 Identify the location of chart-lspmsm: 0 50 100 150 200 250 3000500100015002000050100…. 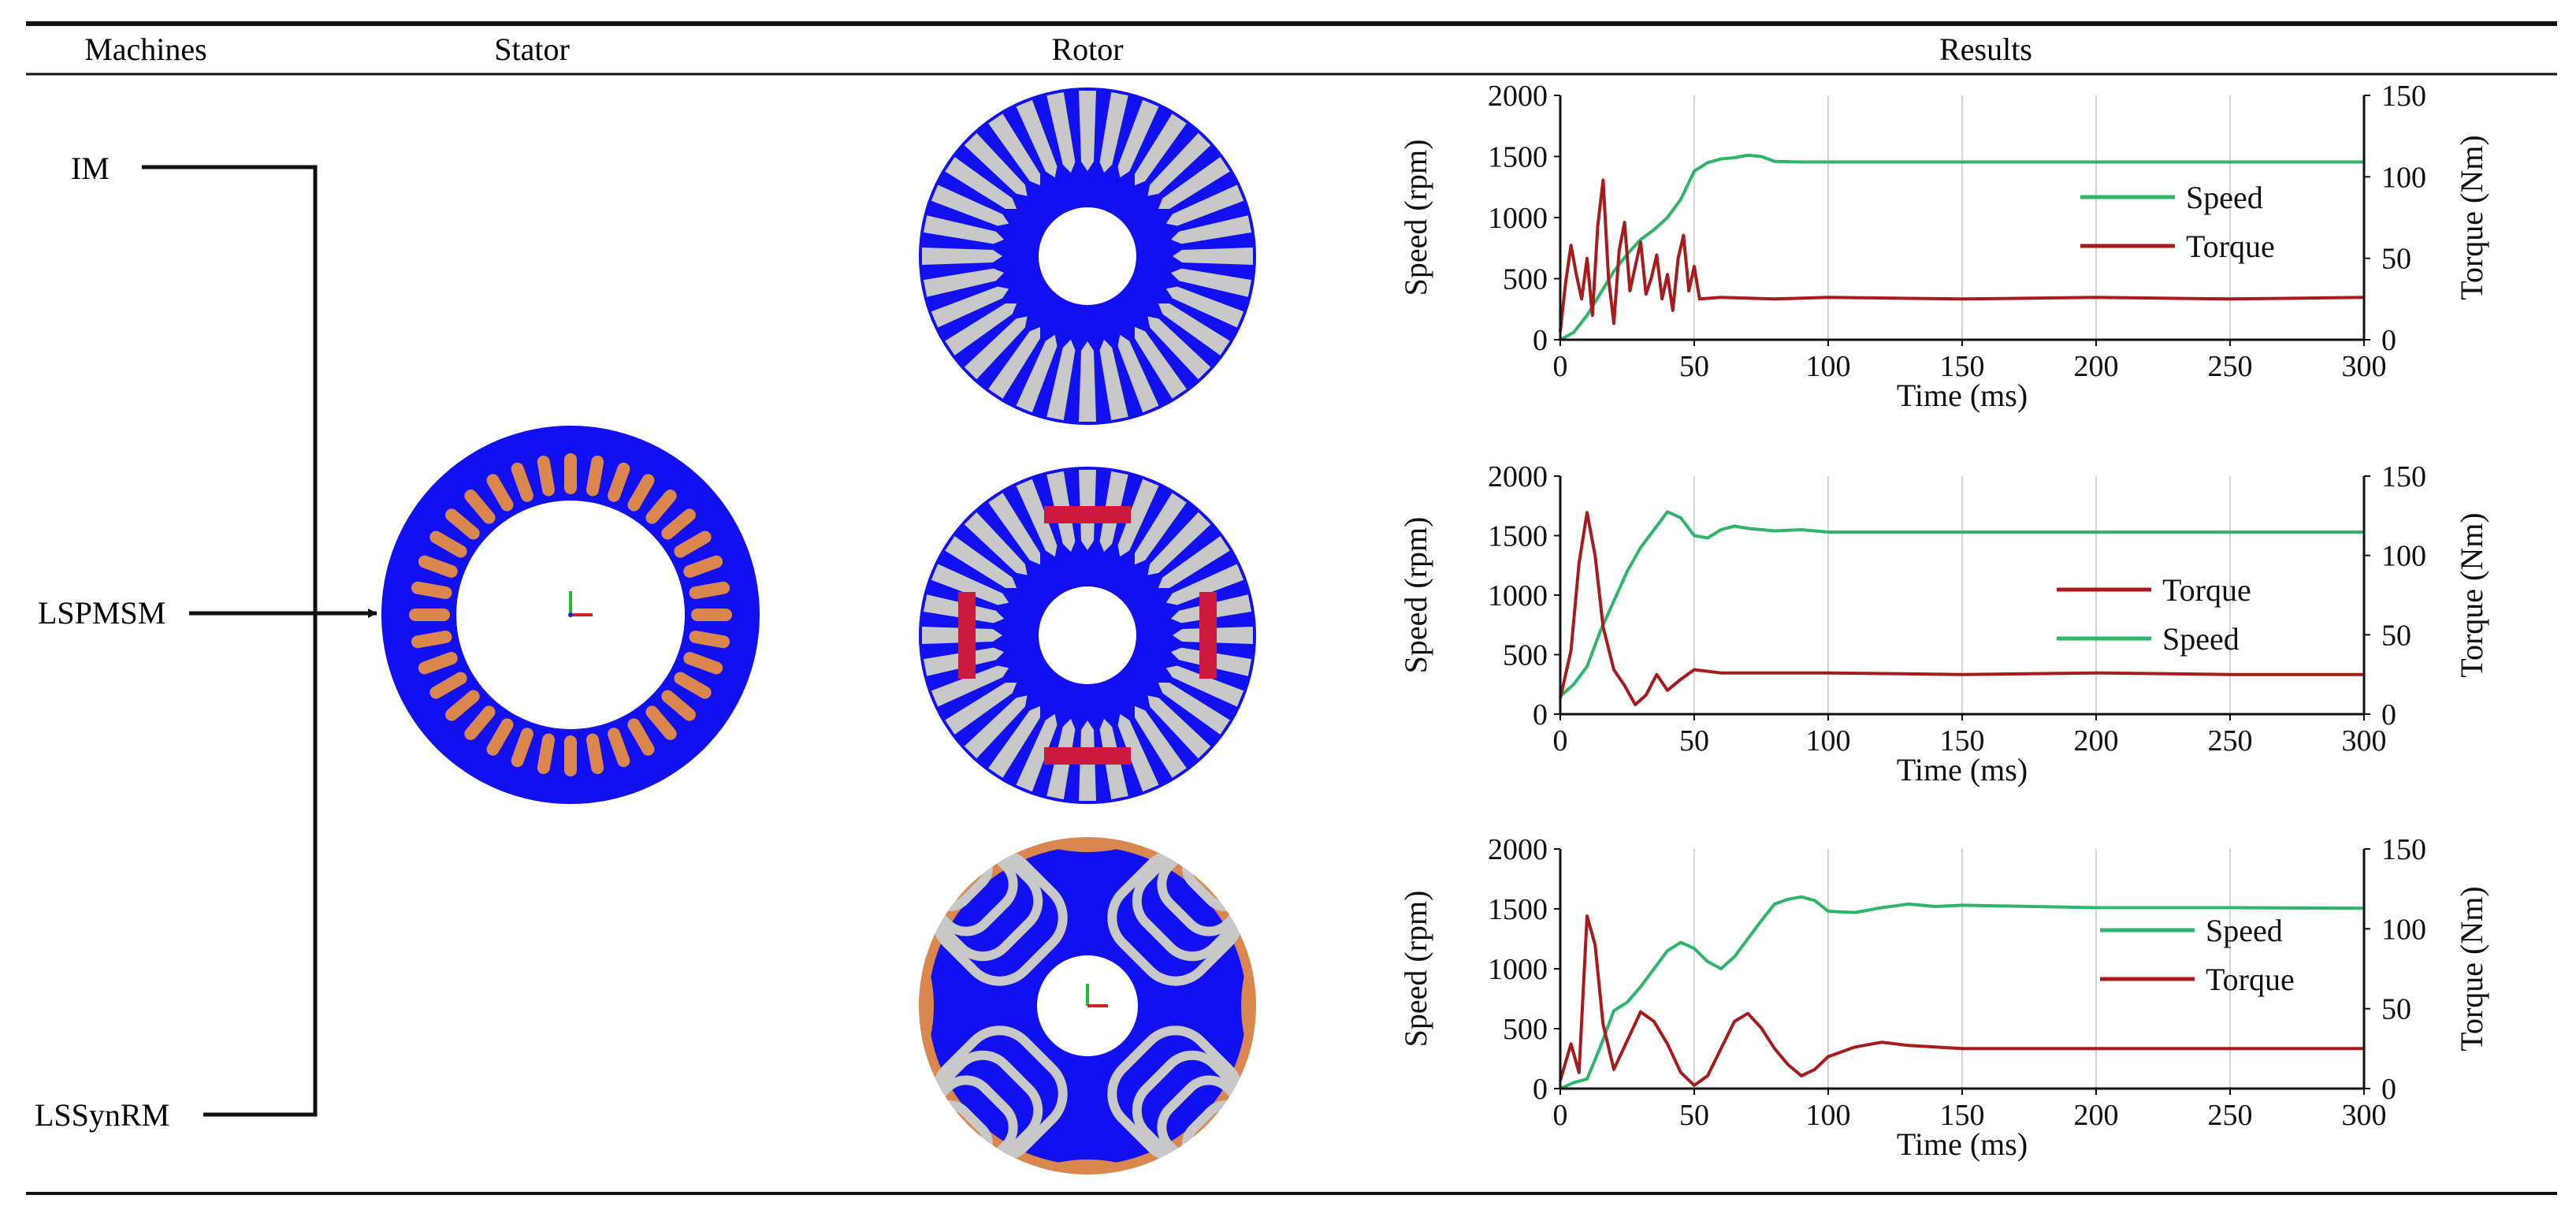
(1943, 623).